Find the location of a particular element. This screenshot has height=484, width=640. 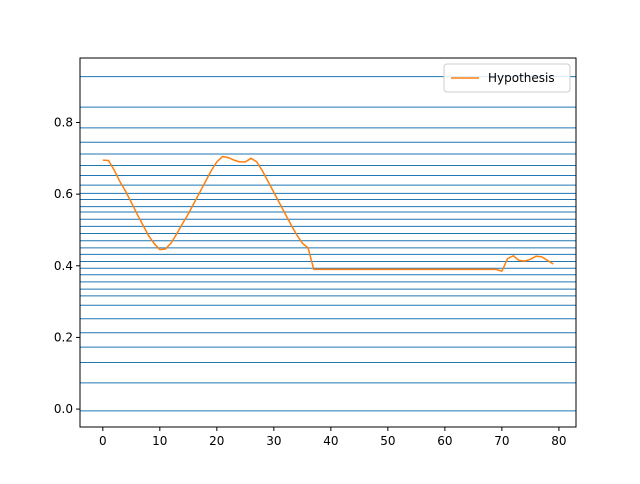

y-tick-label: 0.8 is located at coordinates (63, 122).